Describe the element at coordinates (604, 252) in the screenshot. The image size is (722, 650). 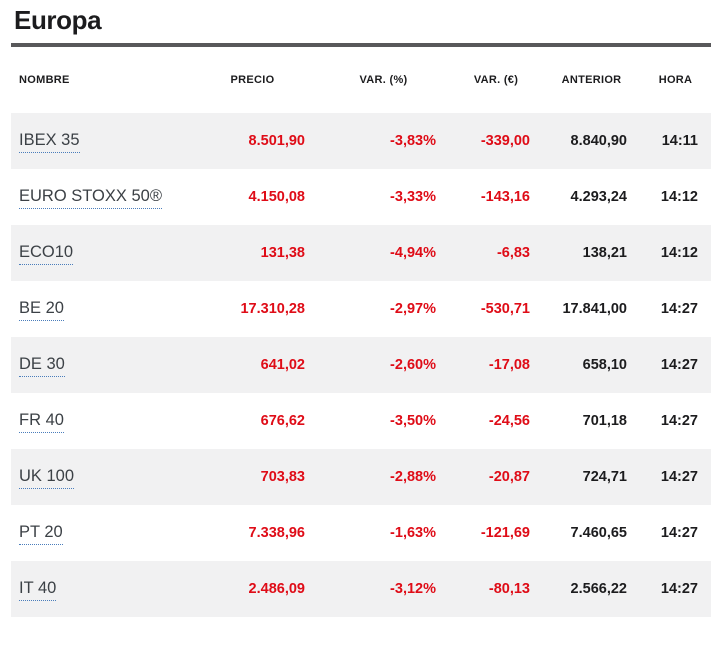
I see `anterior-value: 138,21` at that location.